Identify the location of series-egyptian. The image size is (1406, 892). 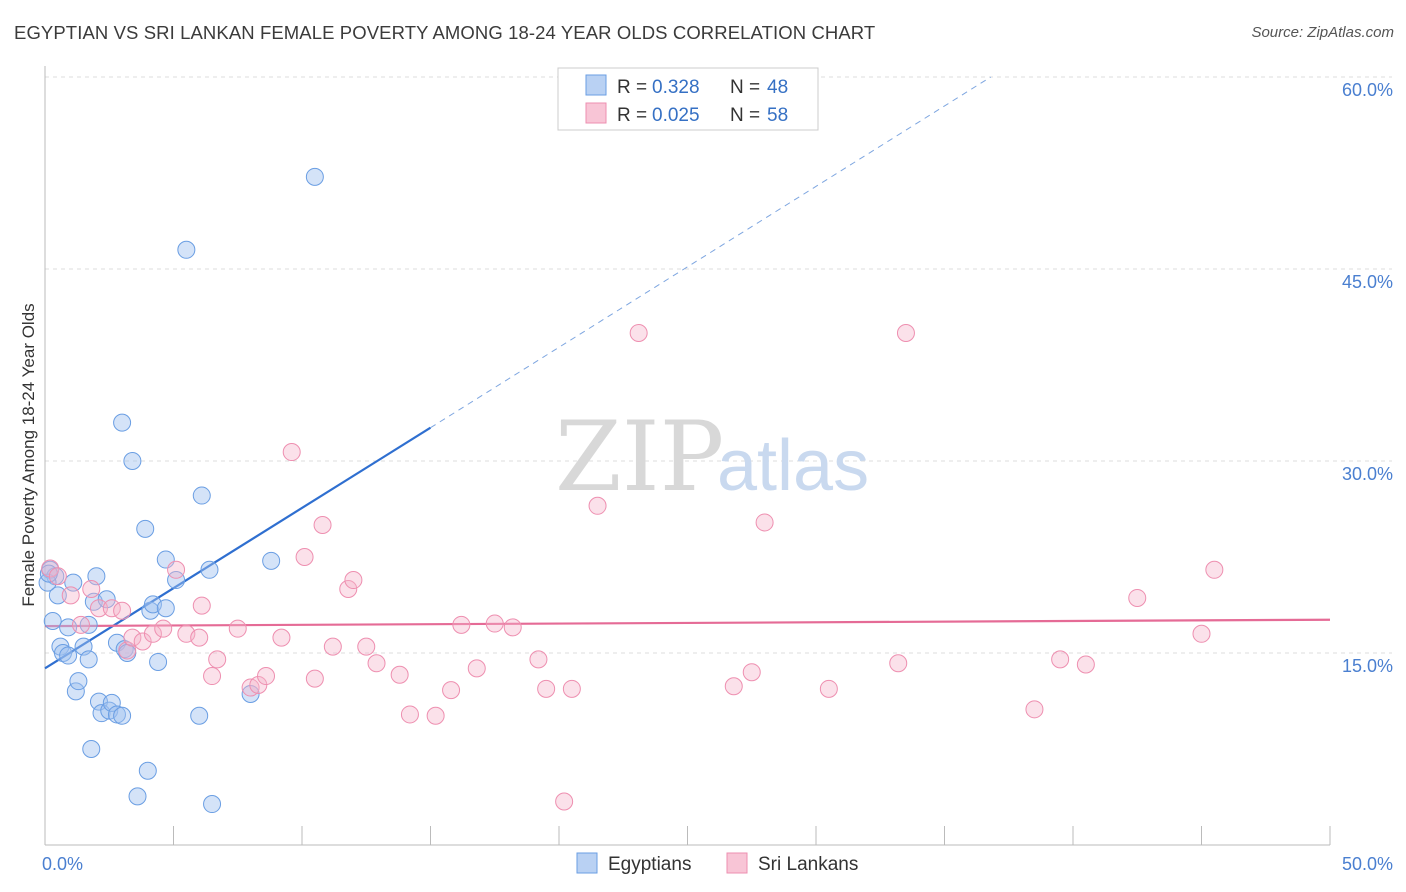
(181, 490).